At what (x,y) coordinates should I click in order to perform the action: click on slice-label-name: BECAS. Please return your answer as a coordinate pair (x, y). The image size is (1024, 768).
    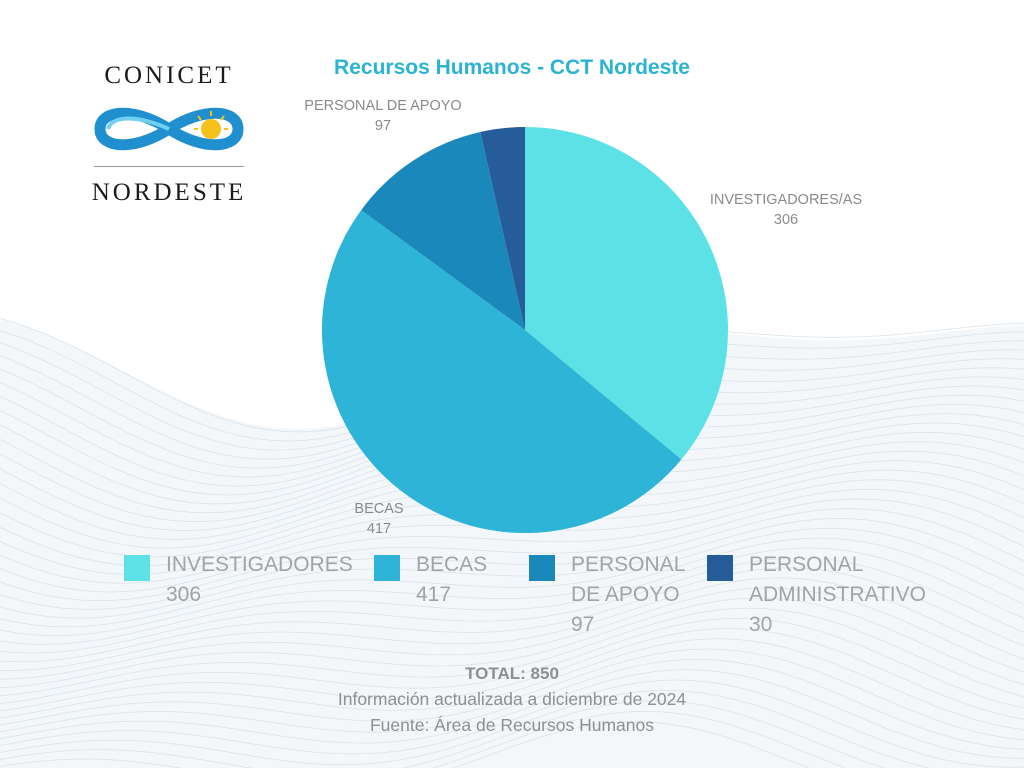
    Looking at the image, I should click on (378, 509).